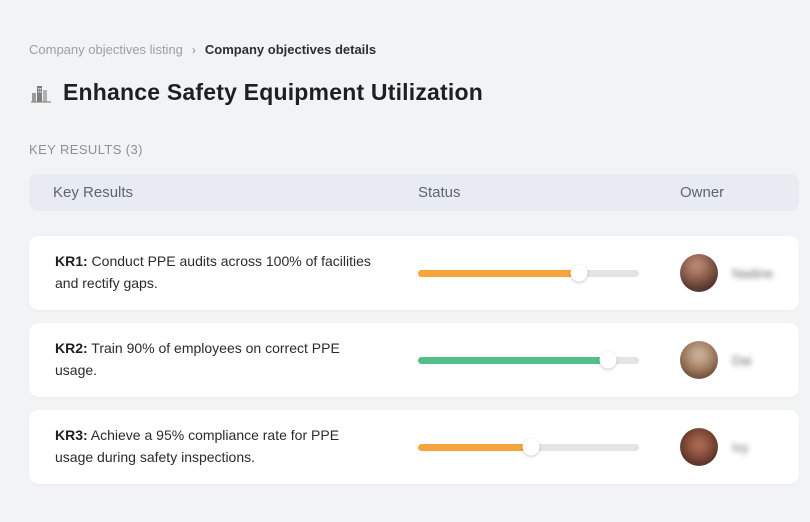 The image size is (810, 522). What do you see at coordinates (41, 93) in the screenshot?
I see `buildings-icon` at bounding box center [41, 93].